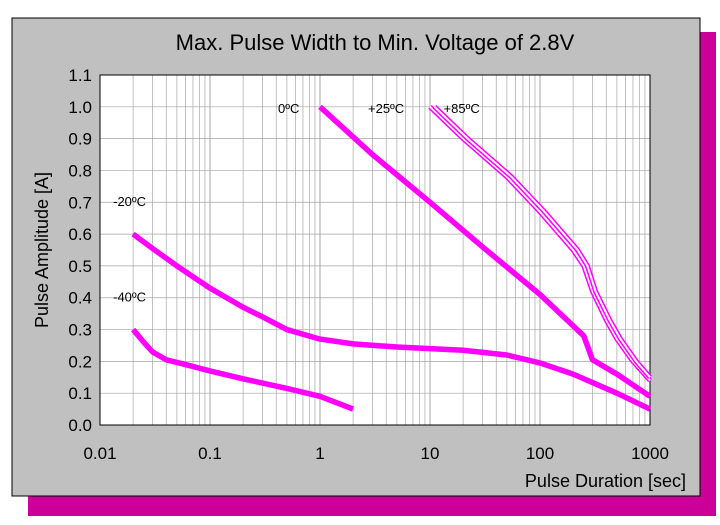  What do you see at coordinates (650, 453) in the screenshot?
I see `x-tick-label: 1000` at bounding box center [650, 453].